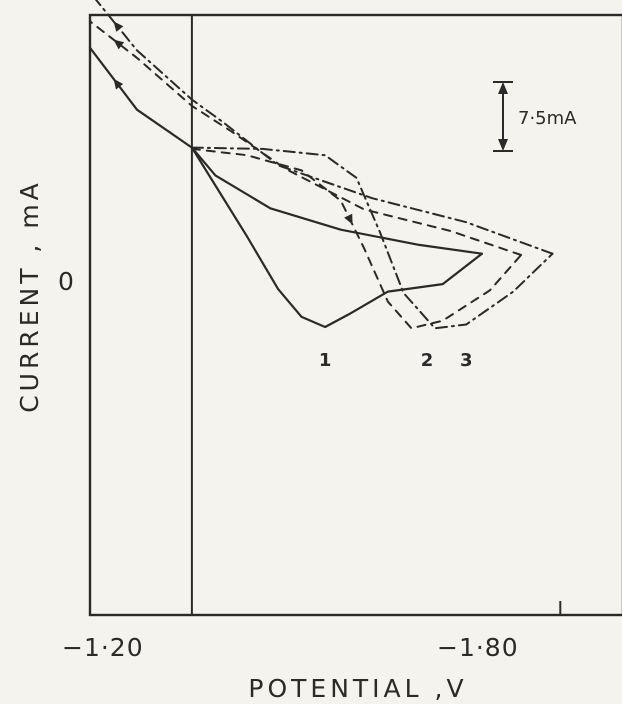  Describe the element at coordinates (118, 26) in the screenshot. I see `series-3-direction-arrow` at that location.